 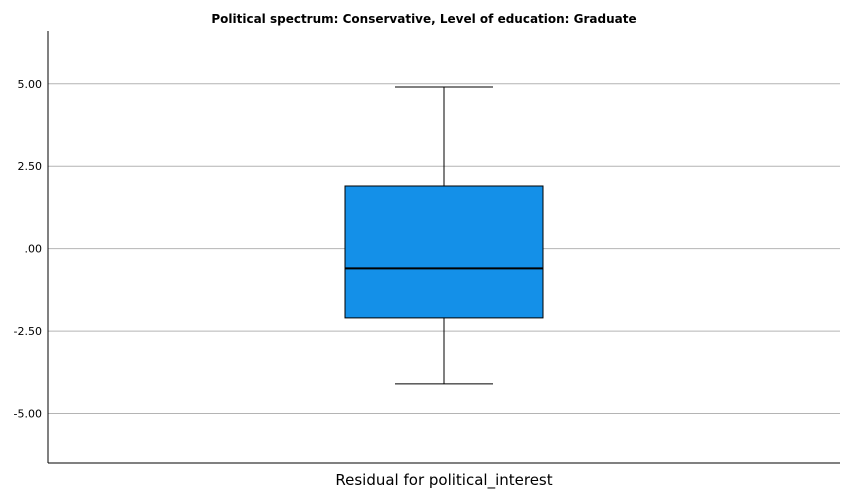 What do you see at coordinates (34, 249) in the screenshot?
I see `y-tick-label: .00` at bounding box center [34, 249].